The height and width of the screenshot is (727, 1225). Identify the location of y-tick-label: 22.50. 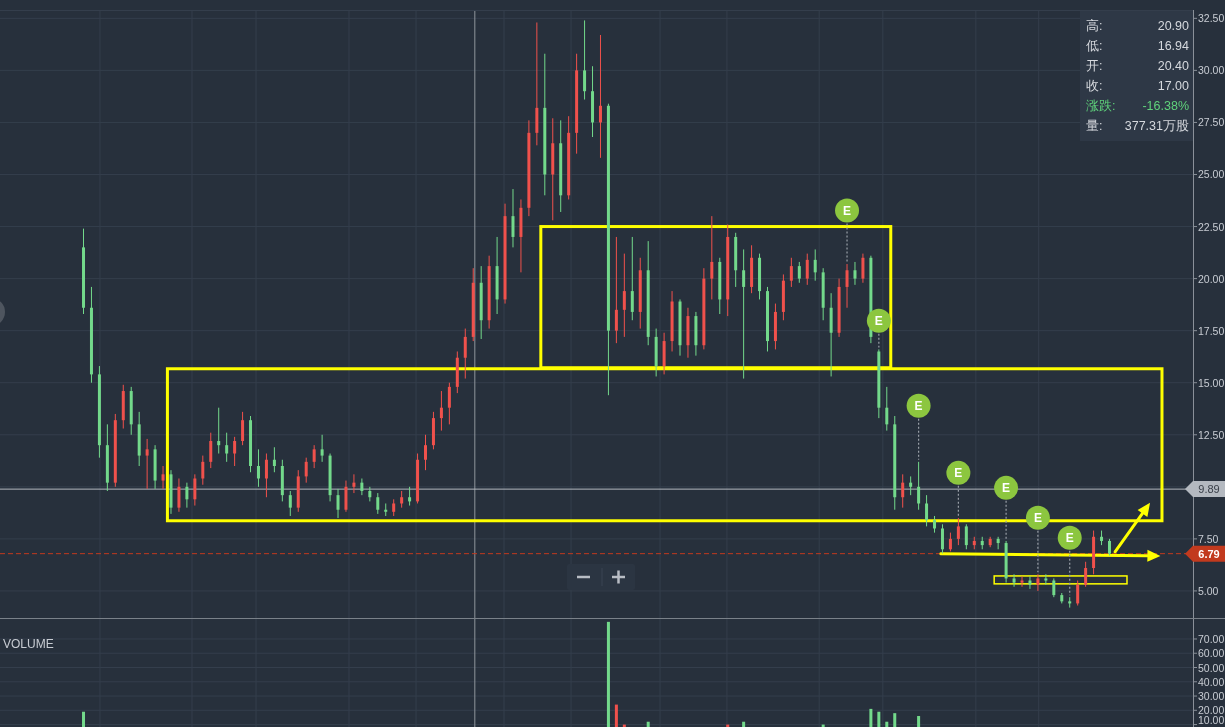
(1211, 226).